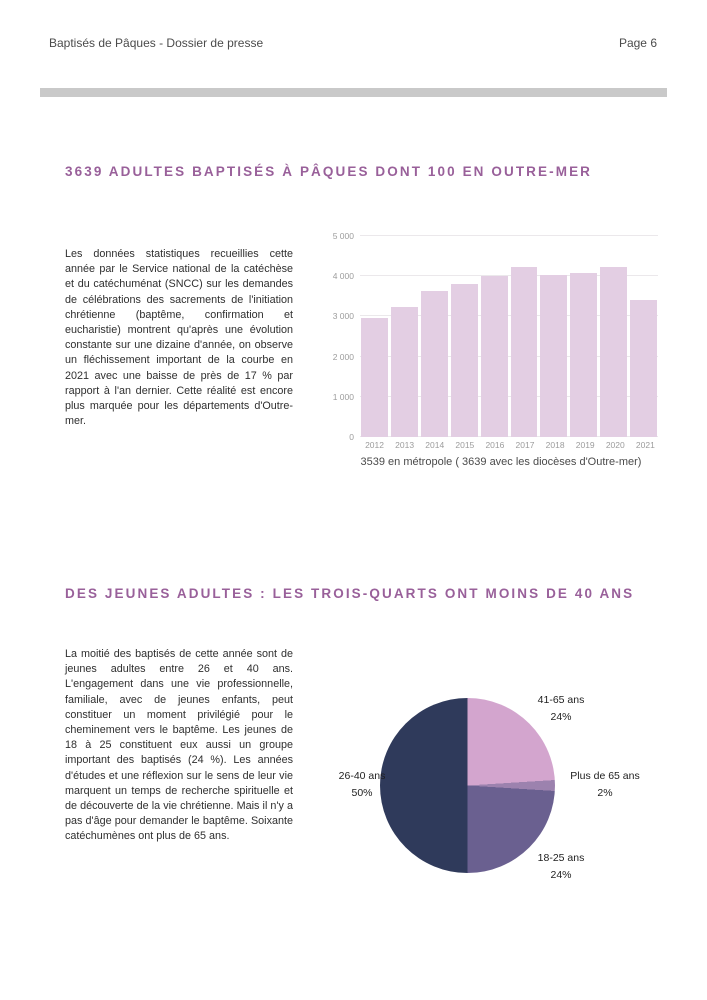  Describe the element at coordinates (435, 445) in the screenshot. I see `x-tick-label: 2014` at that location.